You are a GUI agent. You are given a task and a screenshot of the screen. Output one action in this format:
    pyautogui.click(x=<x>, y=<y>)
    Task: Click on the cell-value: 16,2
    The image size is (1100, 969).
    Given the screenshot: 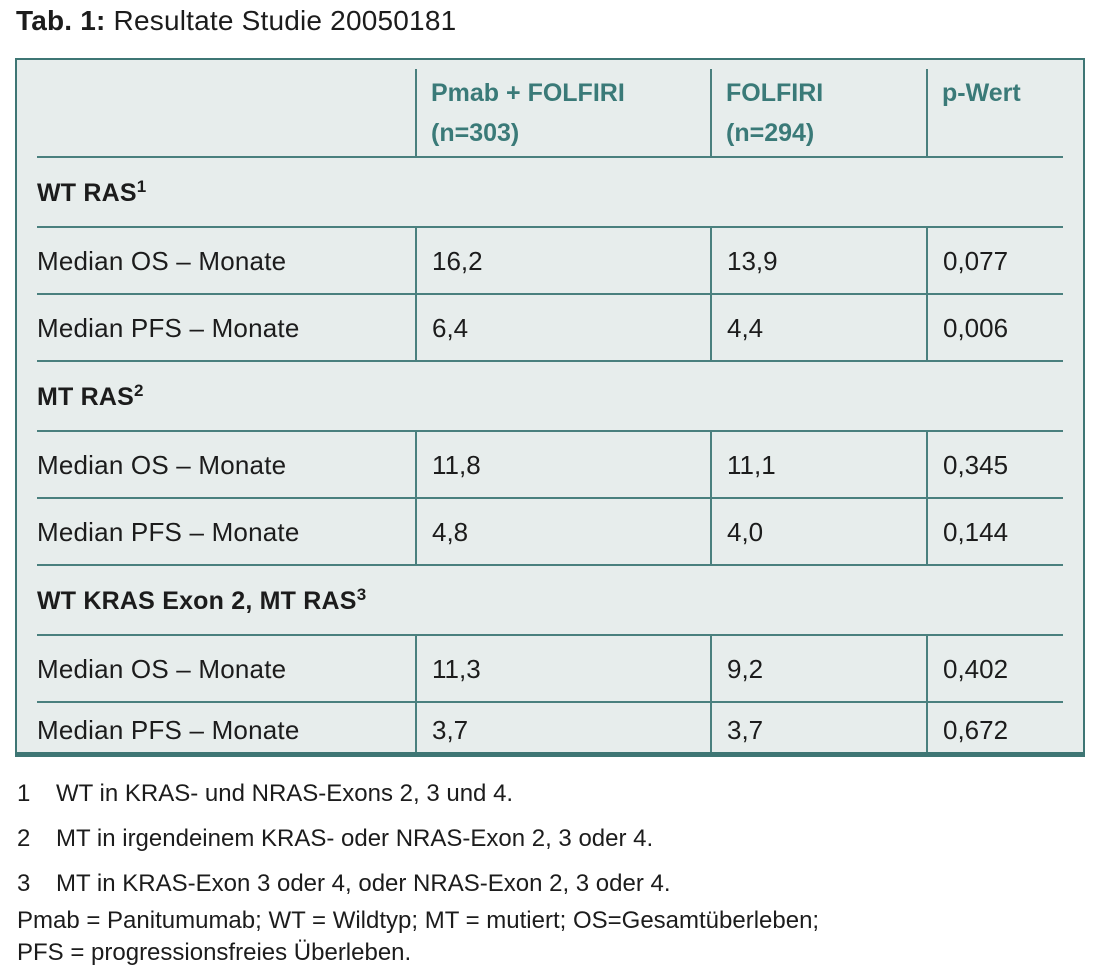 What is the action you would take?
    pyautogui.click(x=562, y=261)
    